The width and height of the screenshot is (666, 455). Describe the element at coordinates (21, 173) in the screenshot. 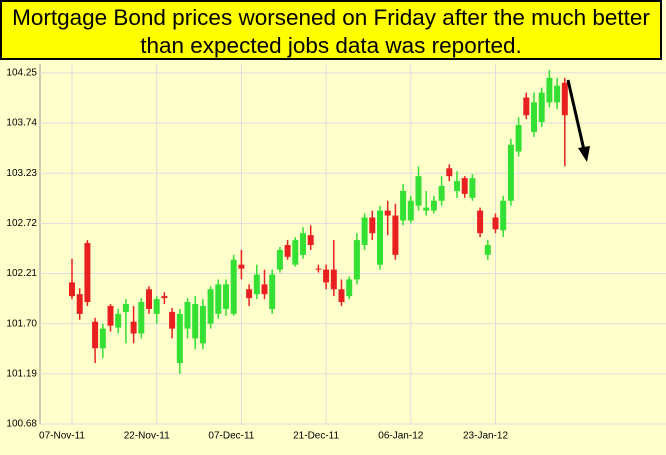

I see `y-tick-label: 103.23` at that location.